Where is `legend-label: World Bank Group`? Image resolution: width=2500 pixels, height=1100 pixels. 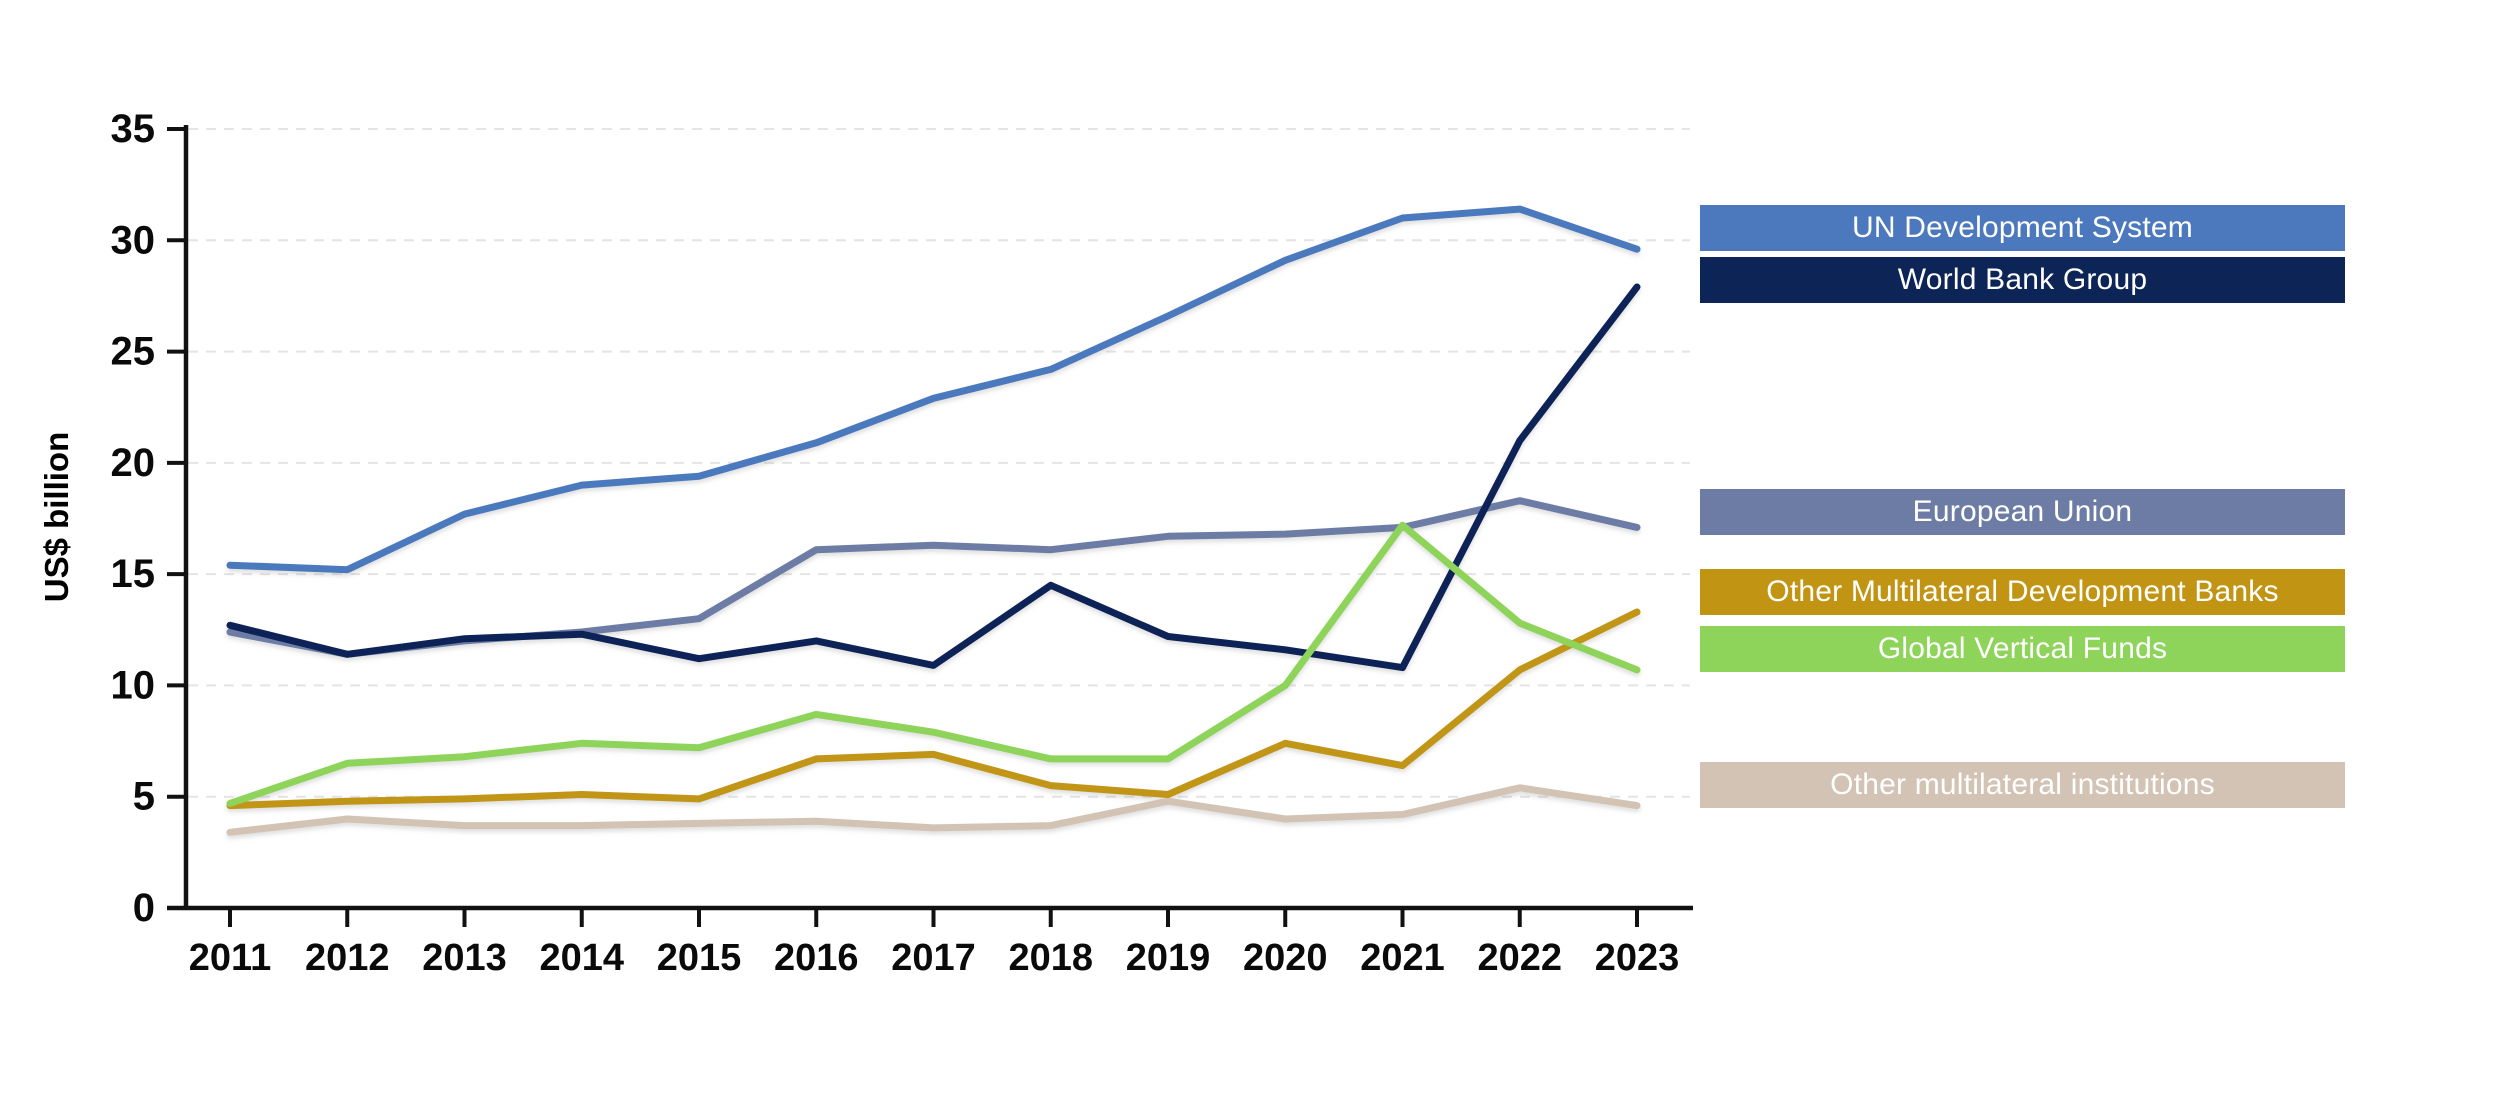 legend-label: World Bank Group is located at coordinates (2022, 279).